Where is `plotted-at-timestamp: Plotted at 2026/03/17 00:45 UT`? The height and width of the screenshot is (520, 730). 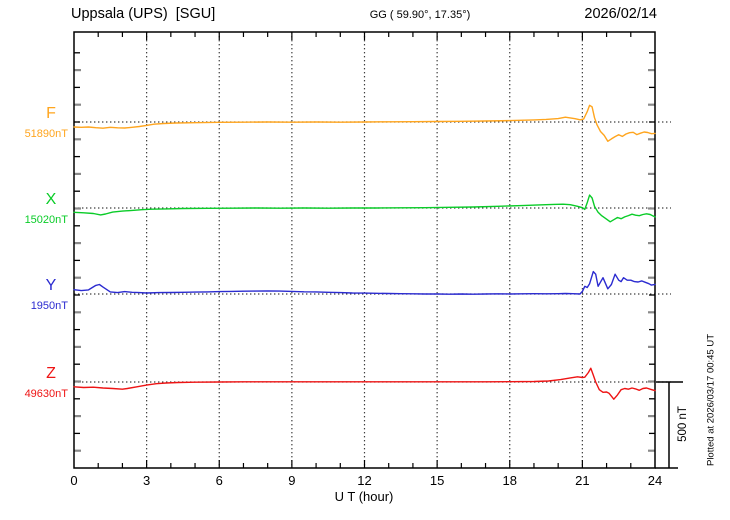
plotted-at-timestamp: Plotted at 2026/03/17 00:45 UT is located at coordinates (711, 400).